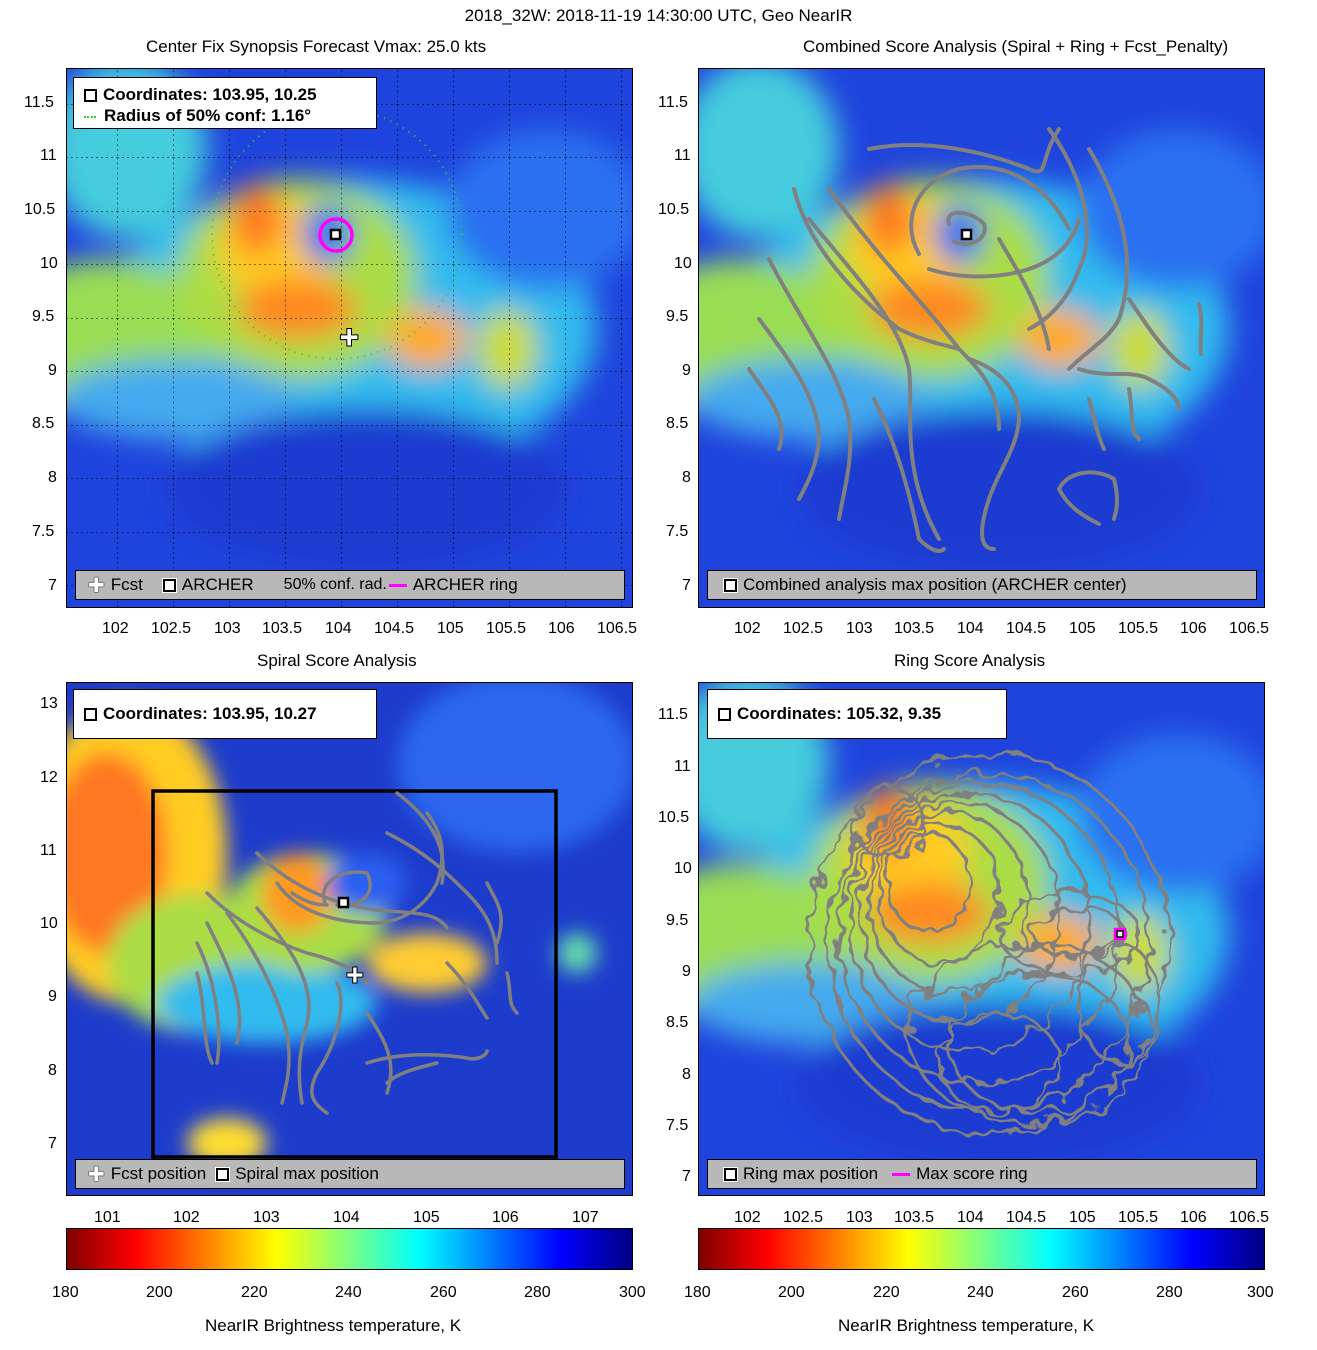 The height and width of the screenshot is (1350, 1317). I want to click on panel-title-spiral: Spiral Score Analysis, so click(337, 660).